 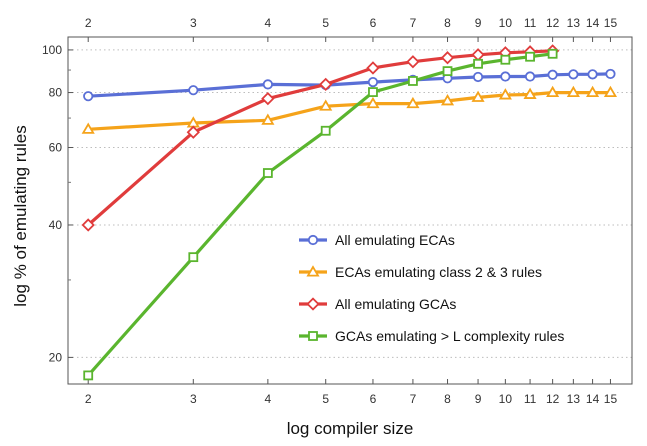 I want to click on legend-item-4: GCAs emulating > L complexity rules, so click(x=431, y=336).